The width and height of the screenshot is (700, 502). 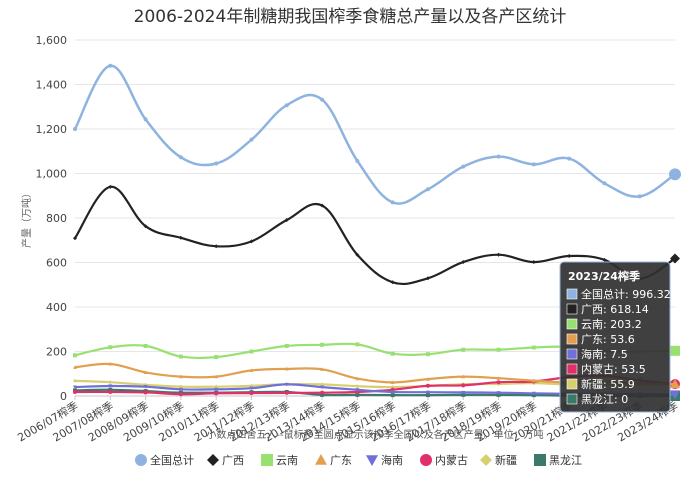 What do you see at coordinates (279, 460) in the screenshot?
I see `legend-item: 云南` at bounding box center [279, 460].